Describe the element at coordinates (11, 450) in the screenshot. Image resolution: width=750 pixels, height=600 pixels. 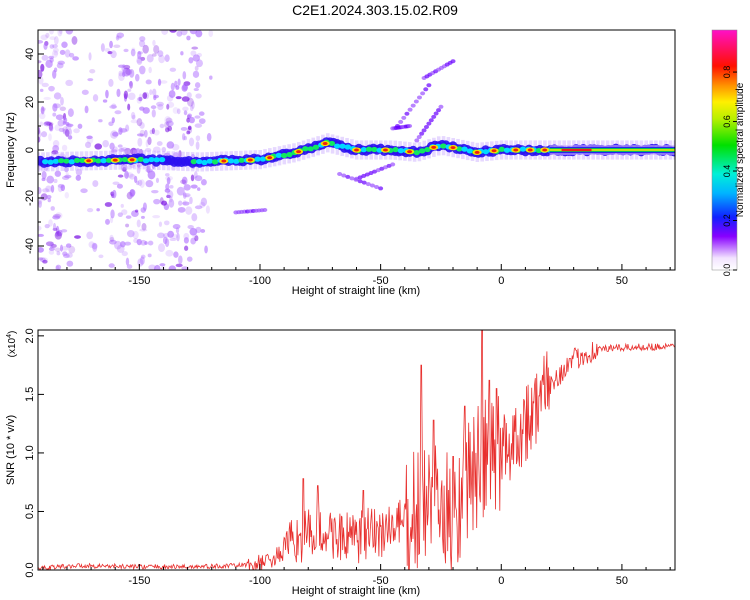
I see `snr-y-label: SNR (10 * v/v)` at that location.